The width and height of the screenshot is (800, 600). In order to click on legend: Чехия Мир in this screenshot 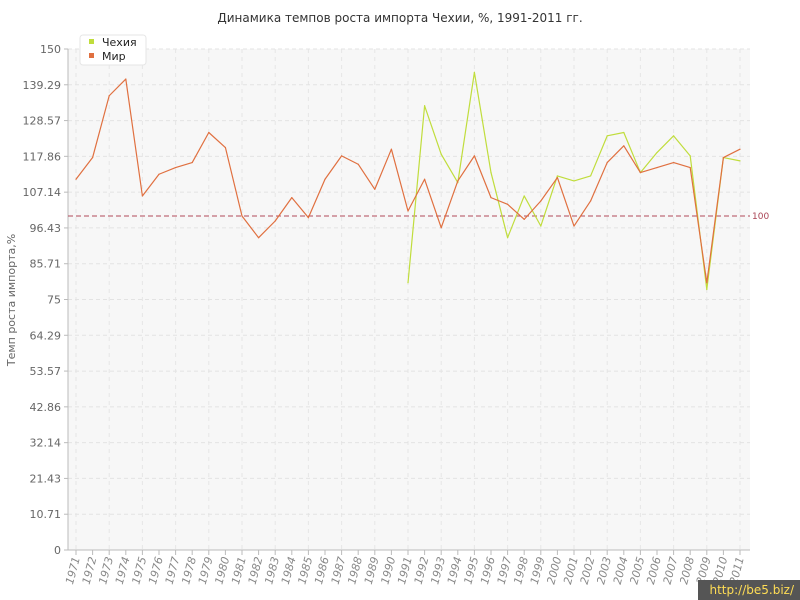, I will do `click(113, 50)`.